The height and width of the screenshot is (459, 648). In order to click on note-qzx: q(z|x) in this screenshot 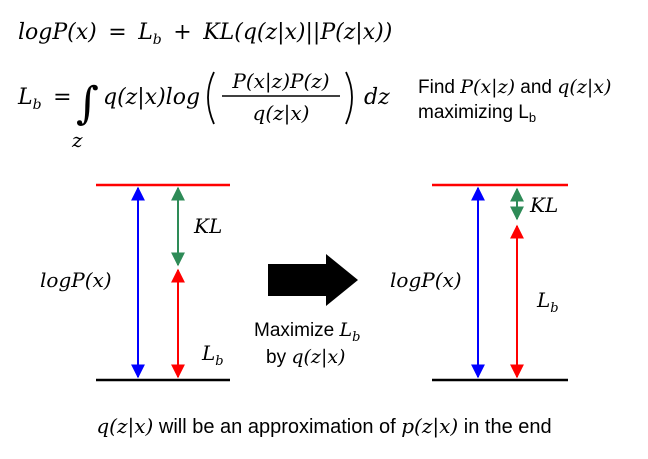, I will do `click(584, 87)`.